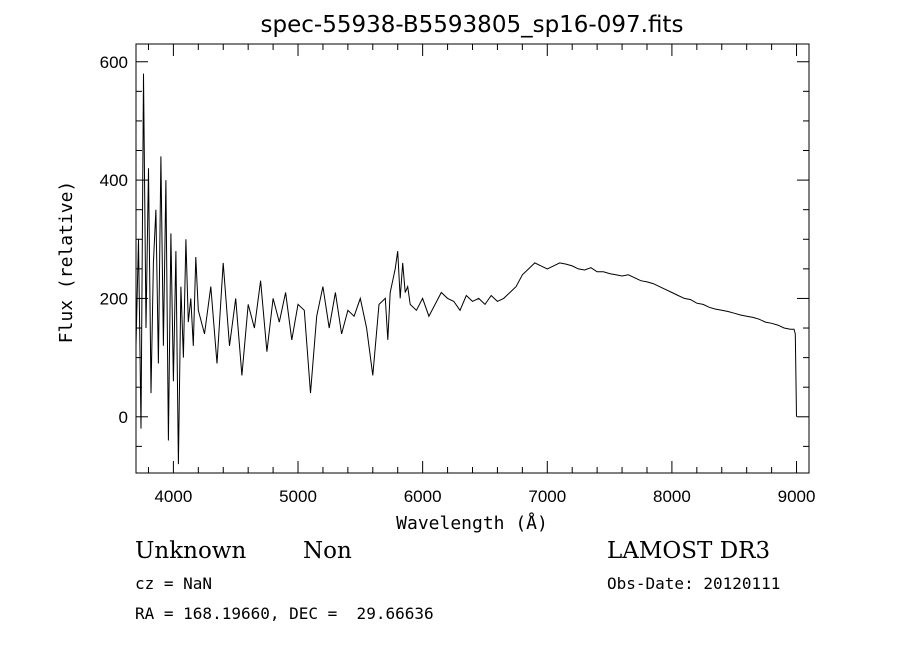 Image resolution: width=900 pixels, height=649 pixels. Describe the element at coordinates (173, 496) in the screenshot. I see `x-tick-label: 4000` at that location.